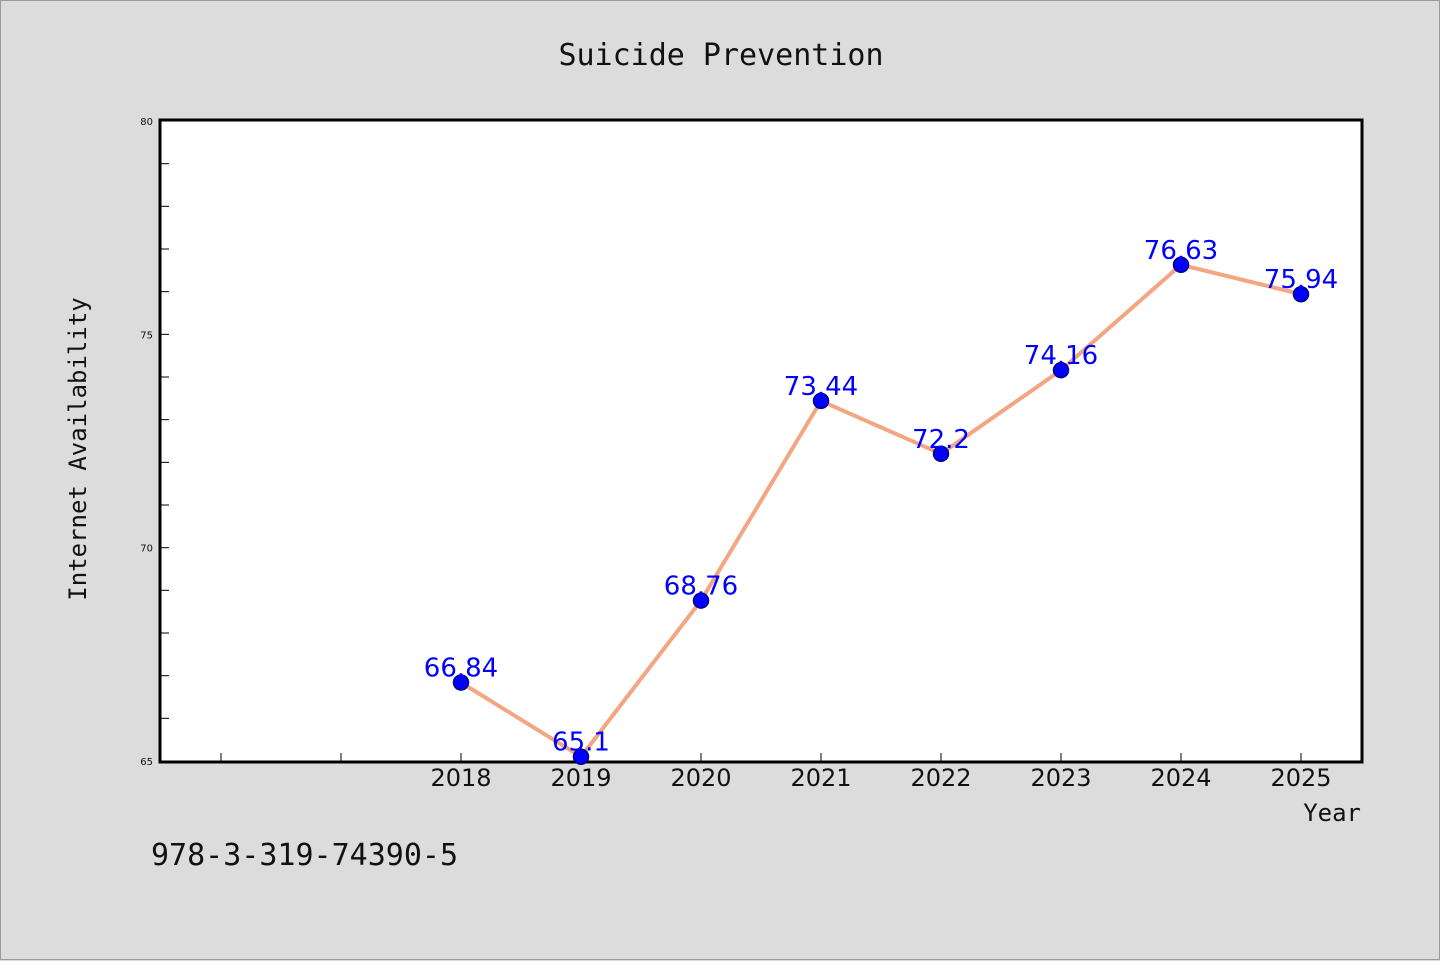  What do you see at coordinates (1061, 356) in the screenshot?
I see `data-label: 74.16` at bounding box center [1061, 356].